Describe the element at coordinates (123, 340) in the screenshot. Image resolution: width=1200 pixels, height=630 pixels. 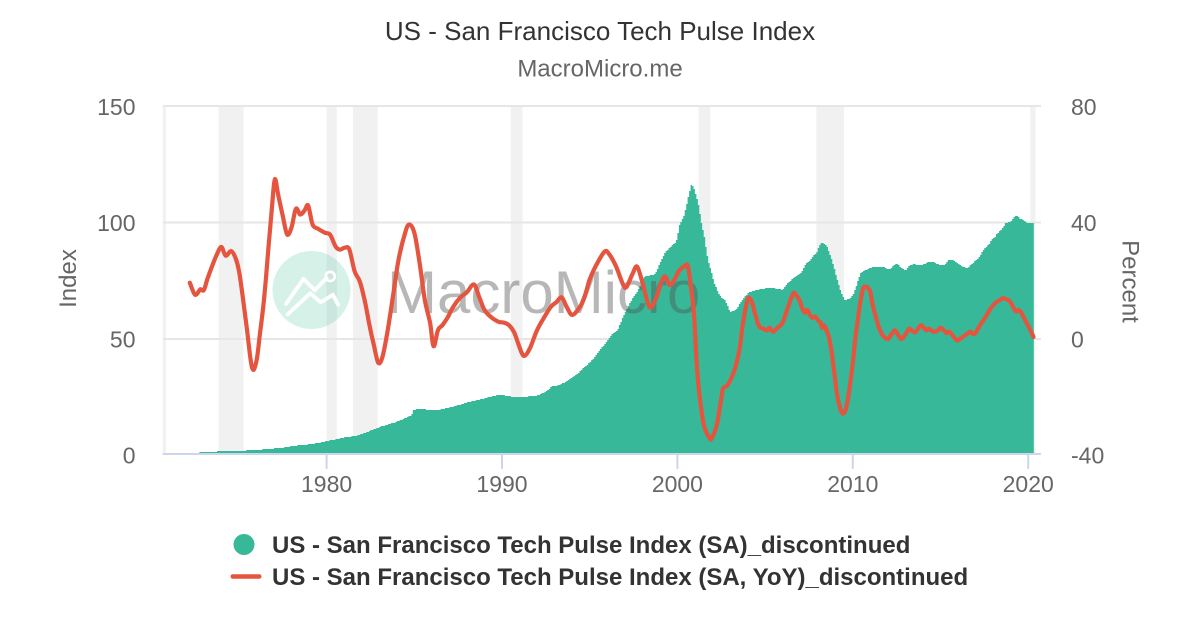
I see `svg-text: 50` at that location.